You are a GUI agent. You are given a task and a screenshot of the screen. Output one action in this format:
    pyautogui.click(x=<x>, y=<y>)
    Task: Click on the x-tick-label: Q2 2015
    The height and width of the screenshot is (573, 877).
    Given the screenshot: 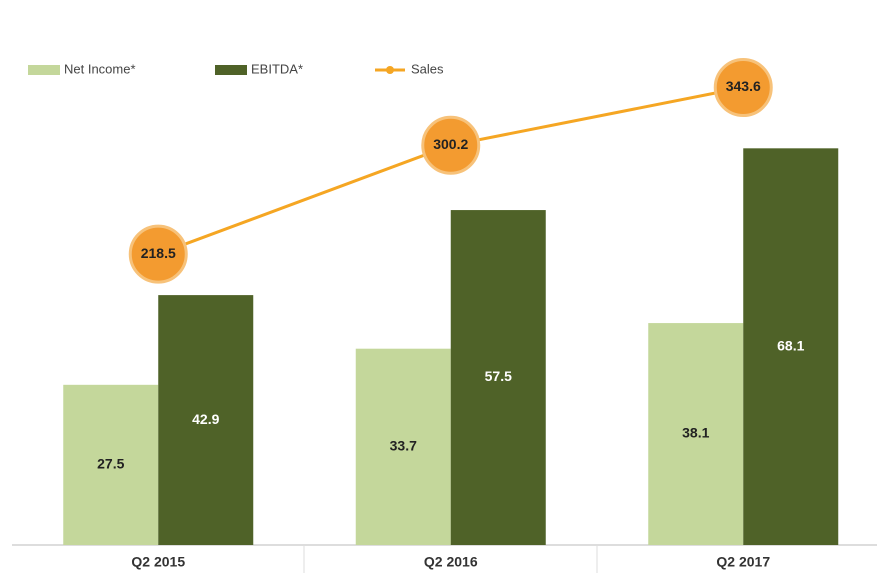 What is the action you would take?
    pyautogui.click(x=158, y=562)
    